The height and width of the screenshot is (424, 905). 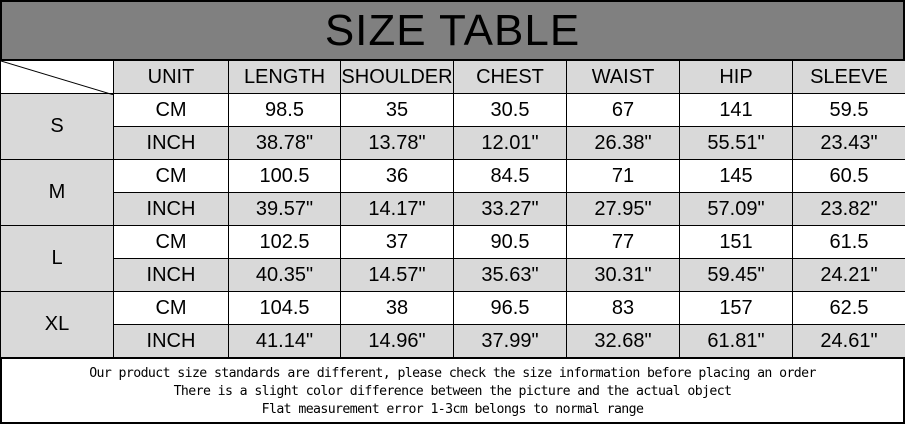 I want to click on table-cell: 104.5, so click(x=284, y=308).